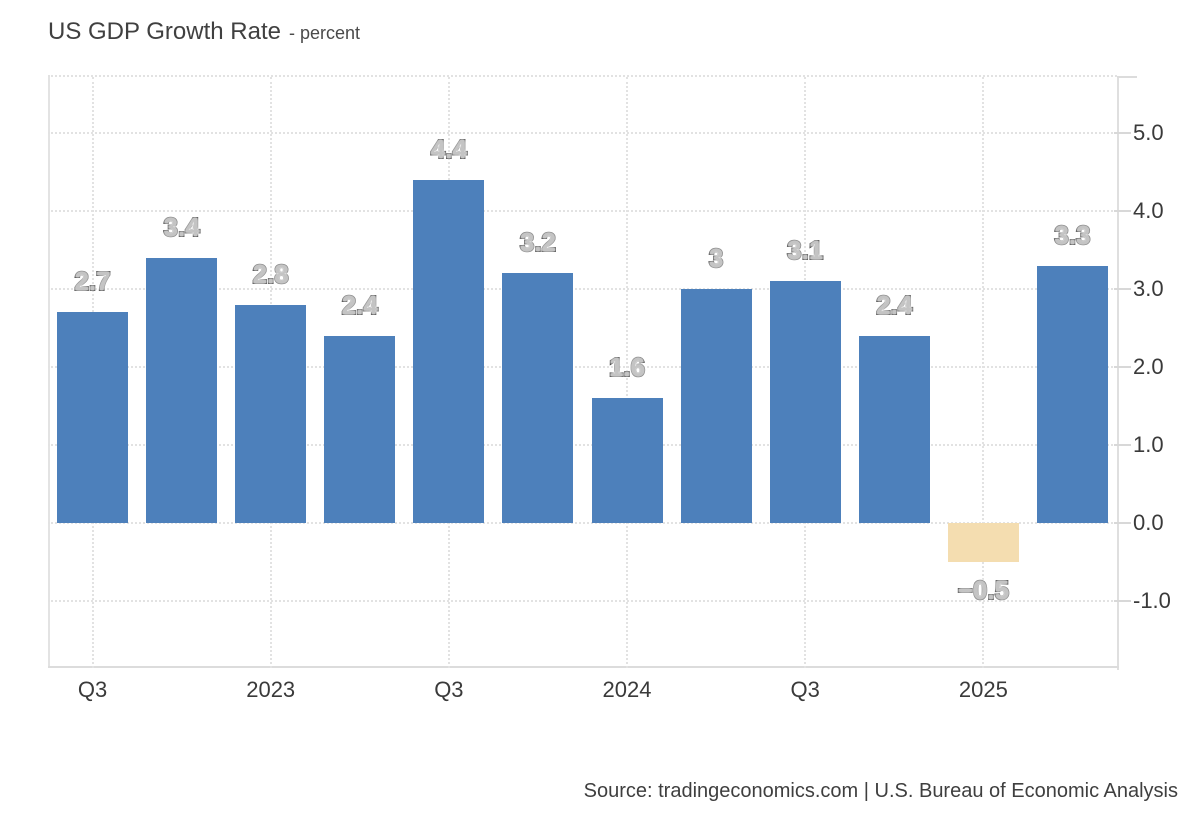 The width and height of the screenshot is (1200, 820). Describe the element at coordinates (583, 667) in the screenshot. I see `x-axis-line` at that location.